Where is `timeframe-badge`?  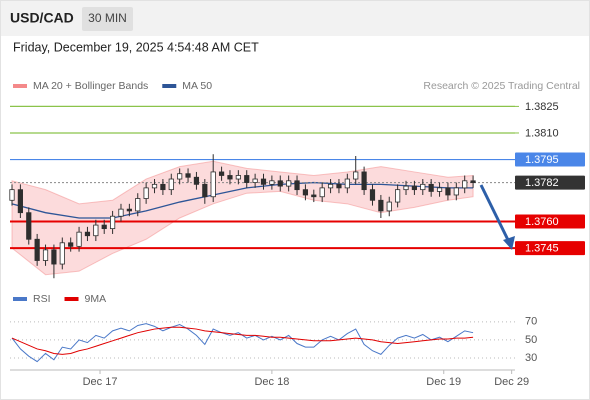 timeframe-badge is located at coordinates (107, 19).